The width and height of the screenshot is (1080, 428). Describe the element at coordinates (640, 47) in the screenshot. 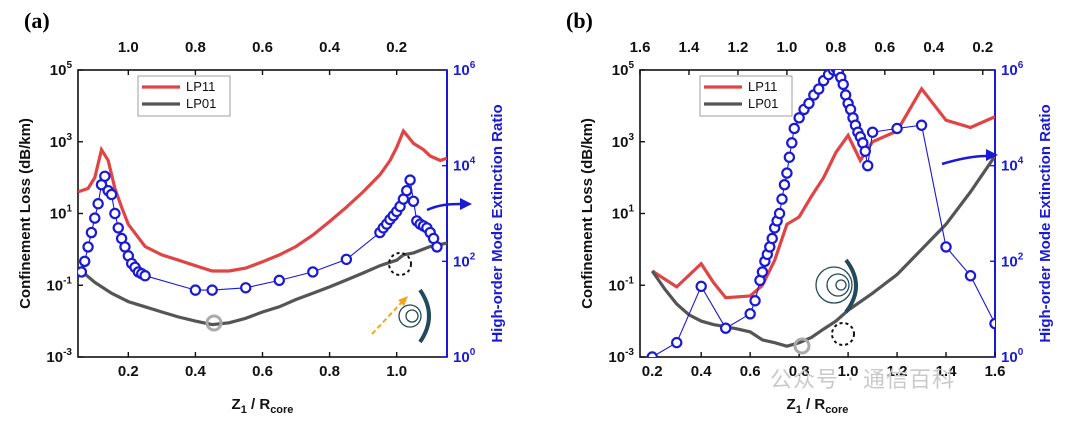

I see `panel-b-top-tick-label: 1.6` at that location.